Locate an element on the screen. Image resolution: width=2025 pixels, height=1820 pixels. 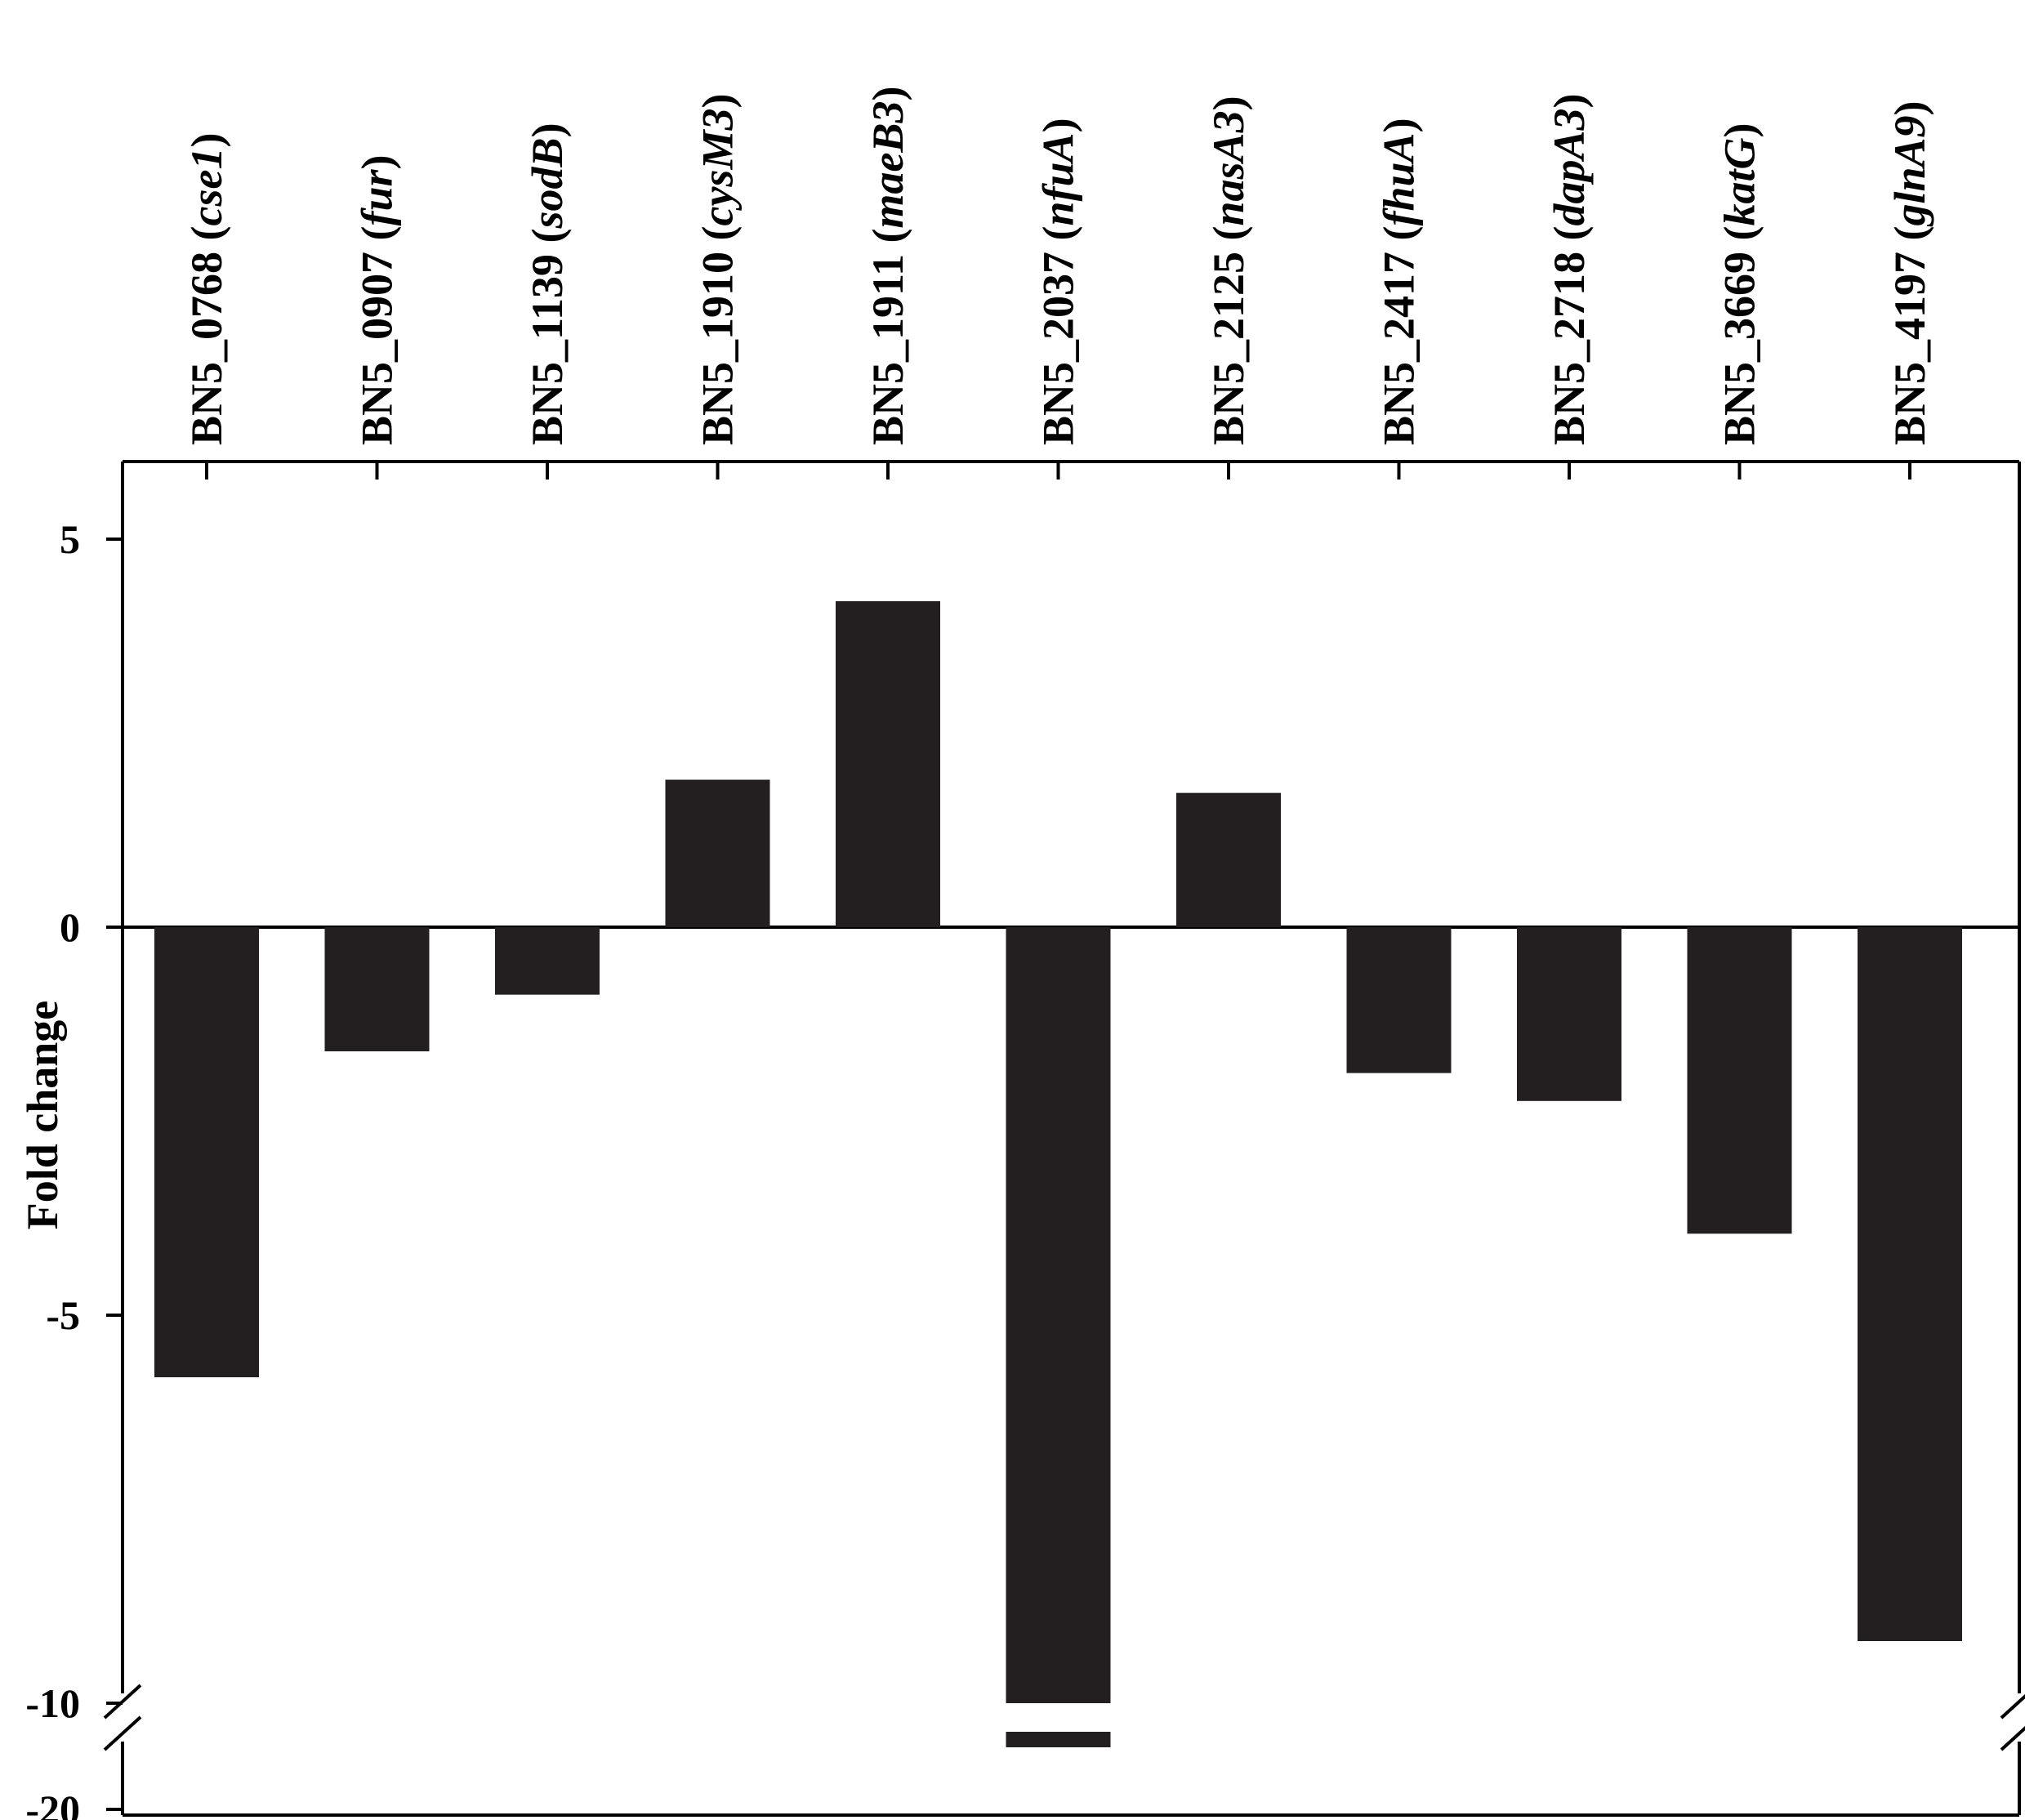
category-gene: nfuA is located at coordinates (1058, 178).